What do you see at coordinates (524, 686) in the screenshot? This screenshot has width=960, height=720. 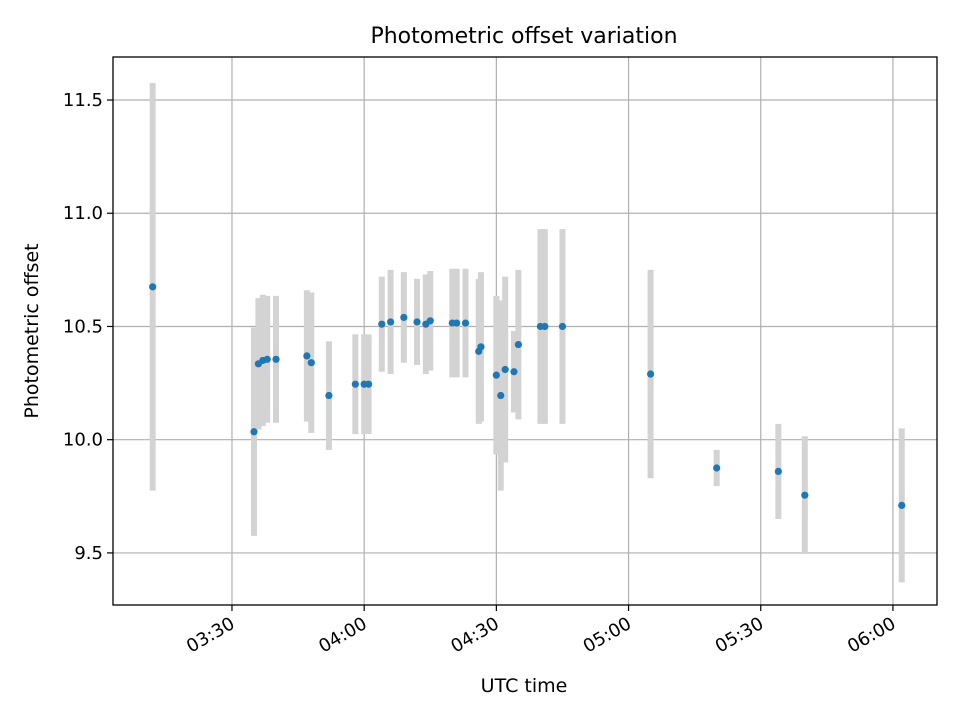 I see `x-axis-label: UTC time` at bounding box center [524, 686].